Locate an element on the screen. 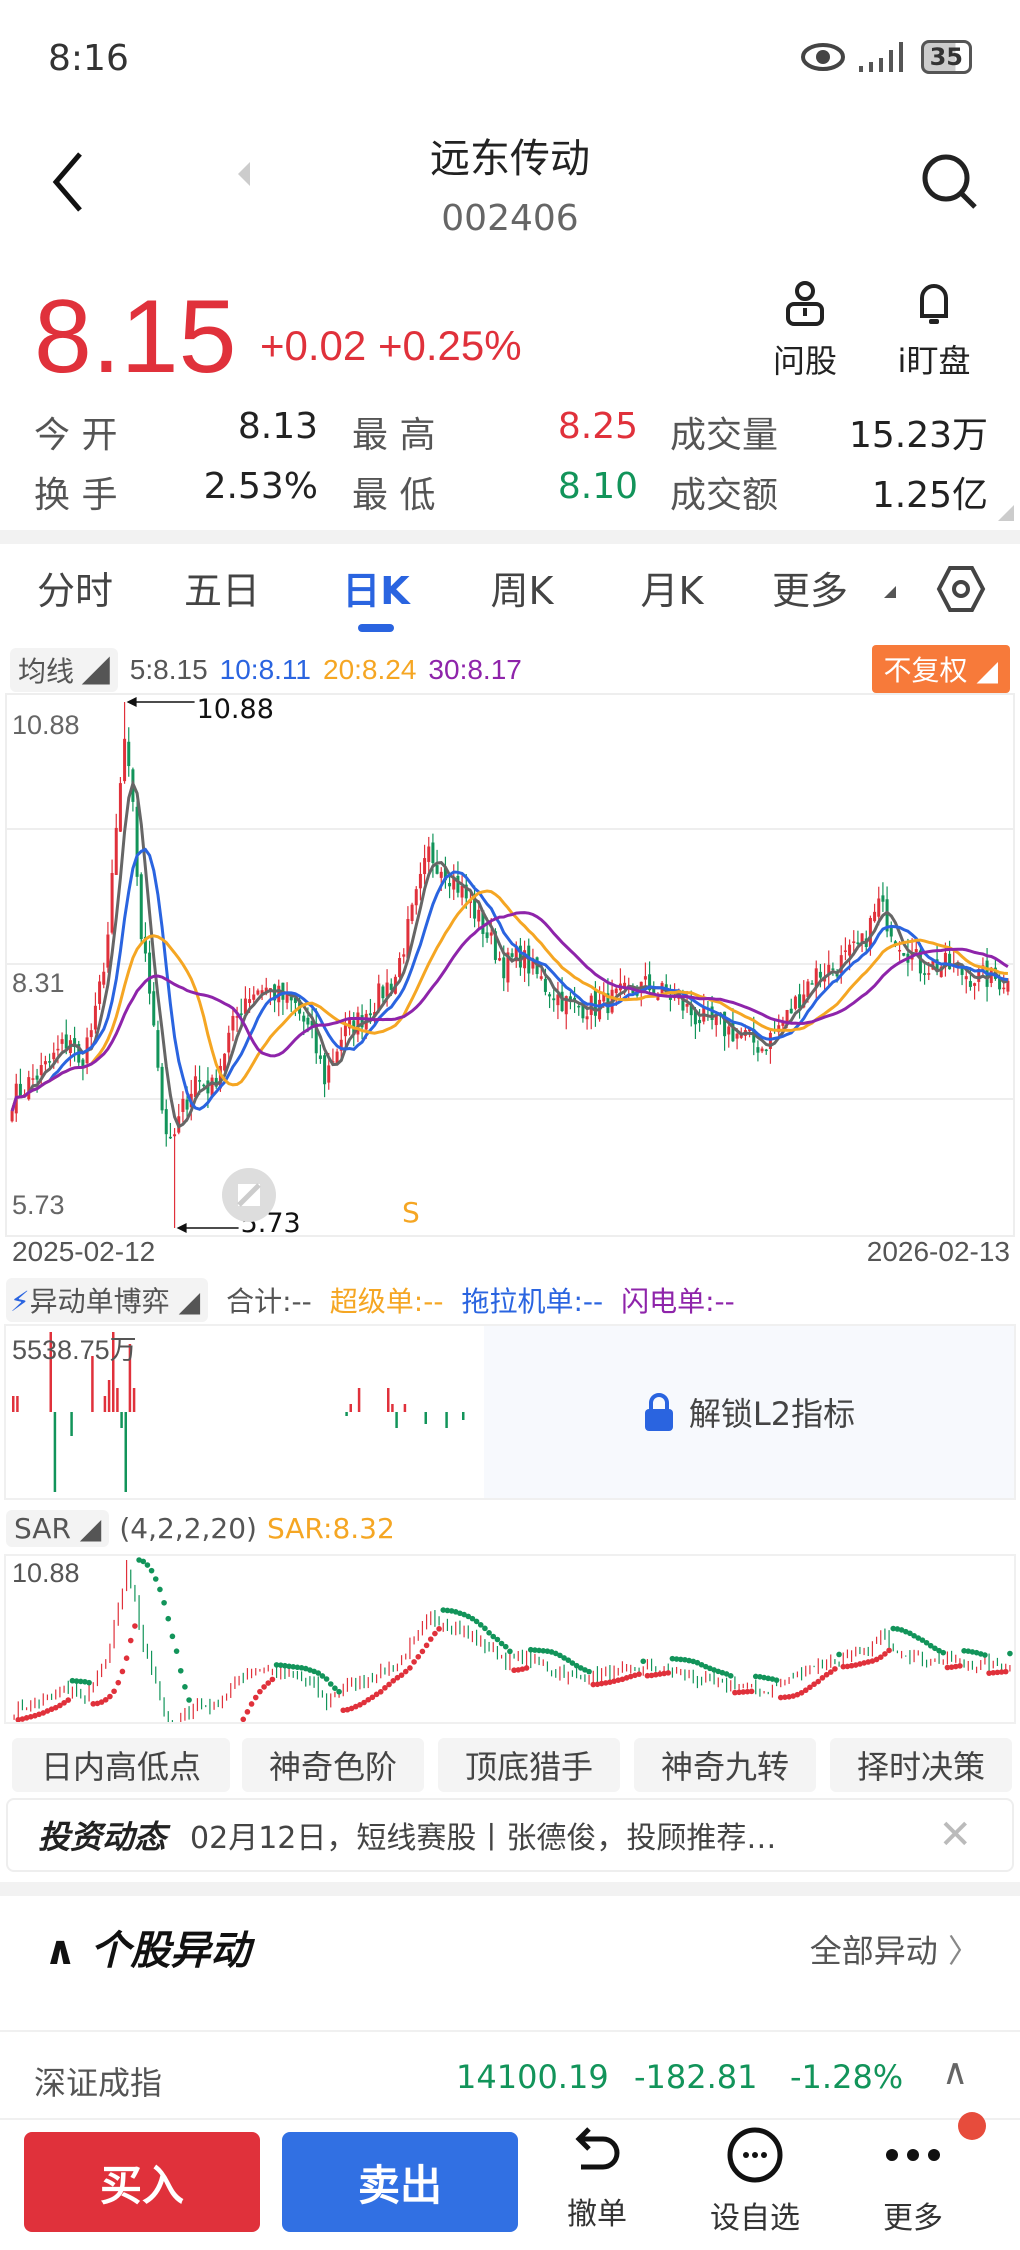 This screenshot has width=1020, height=2250. tab-weekly-k: 周K is located at coordinates (522, 591).